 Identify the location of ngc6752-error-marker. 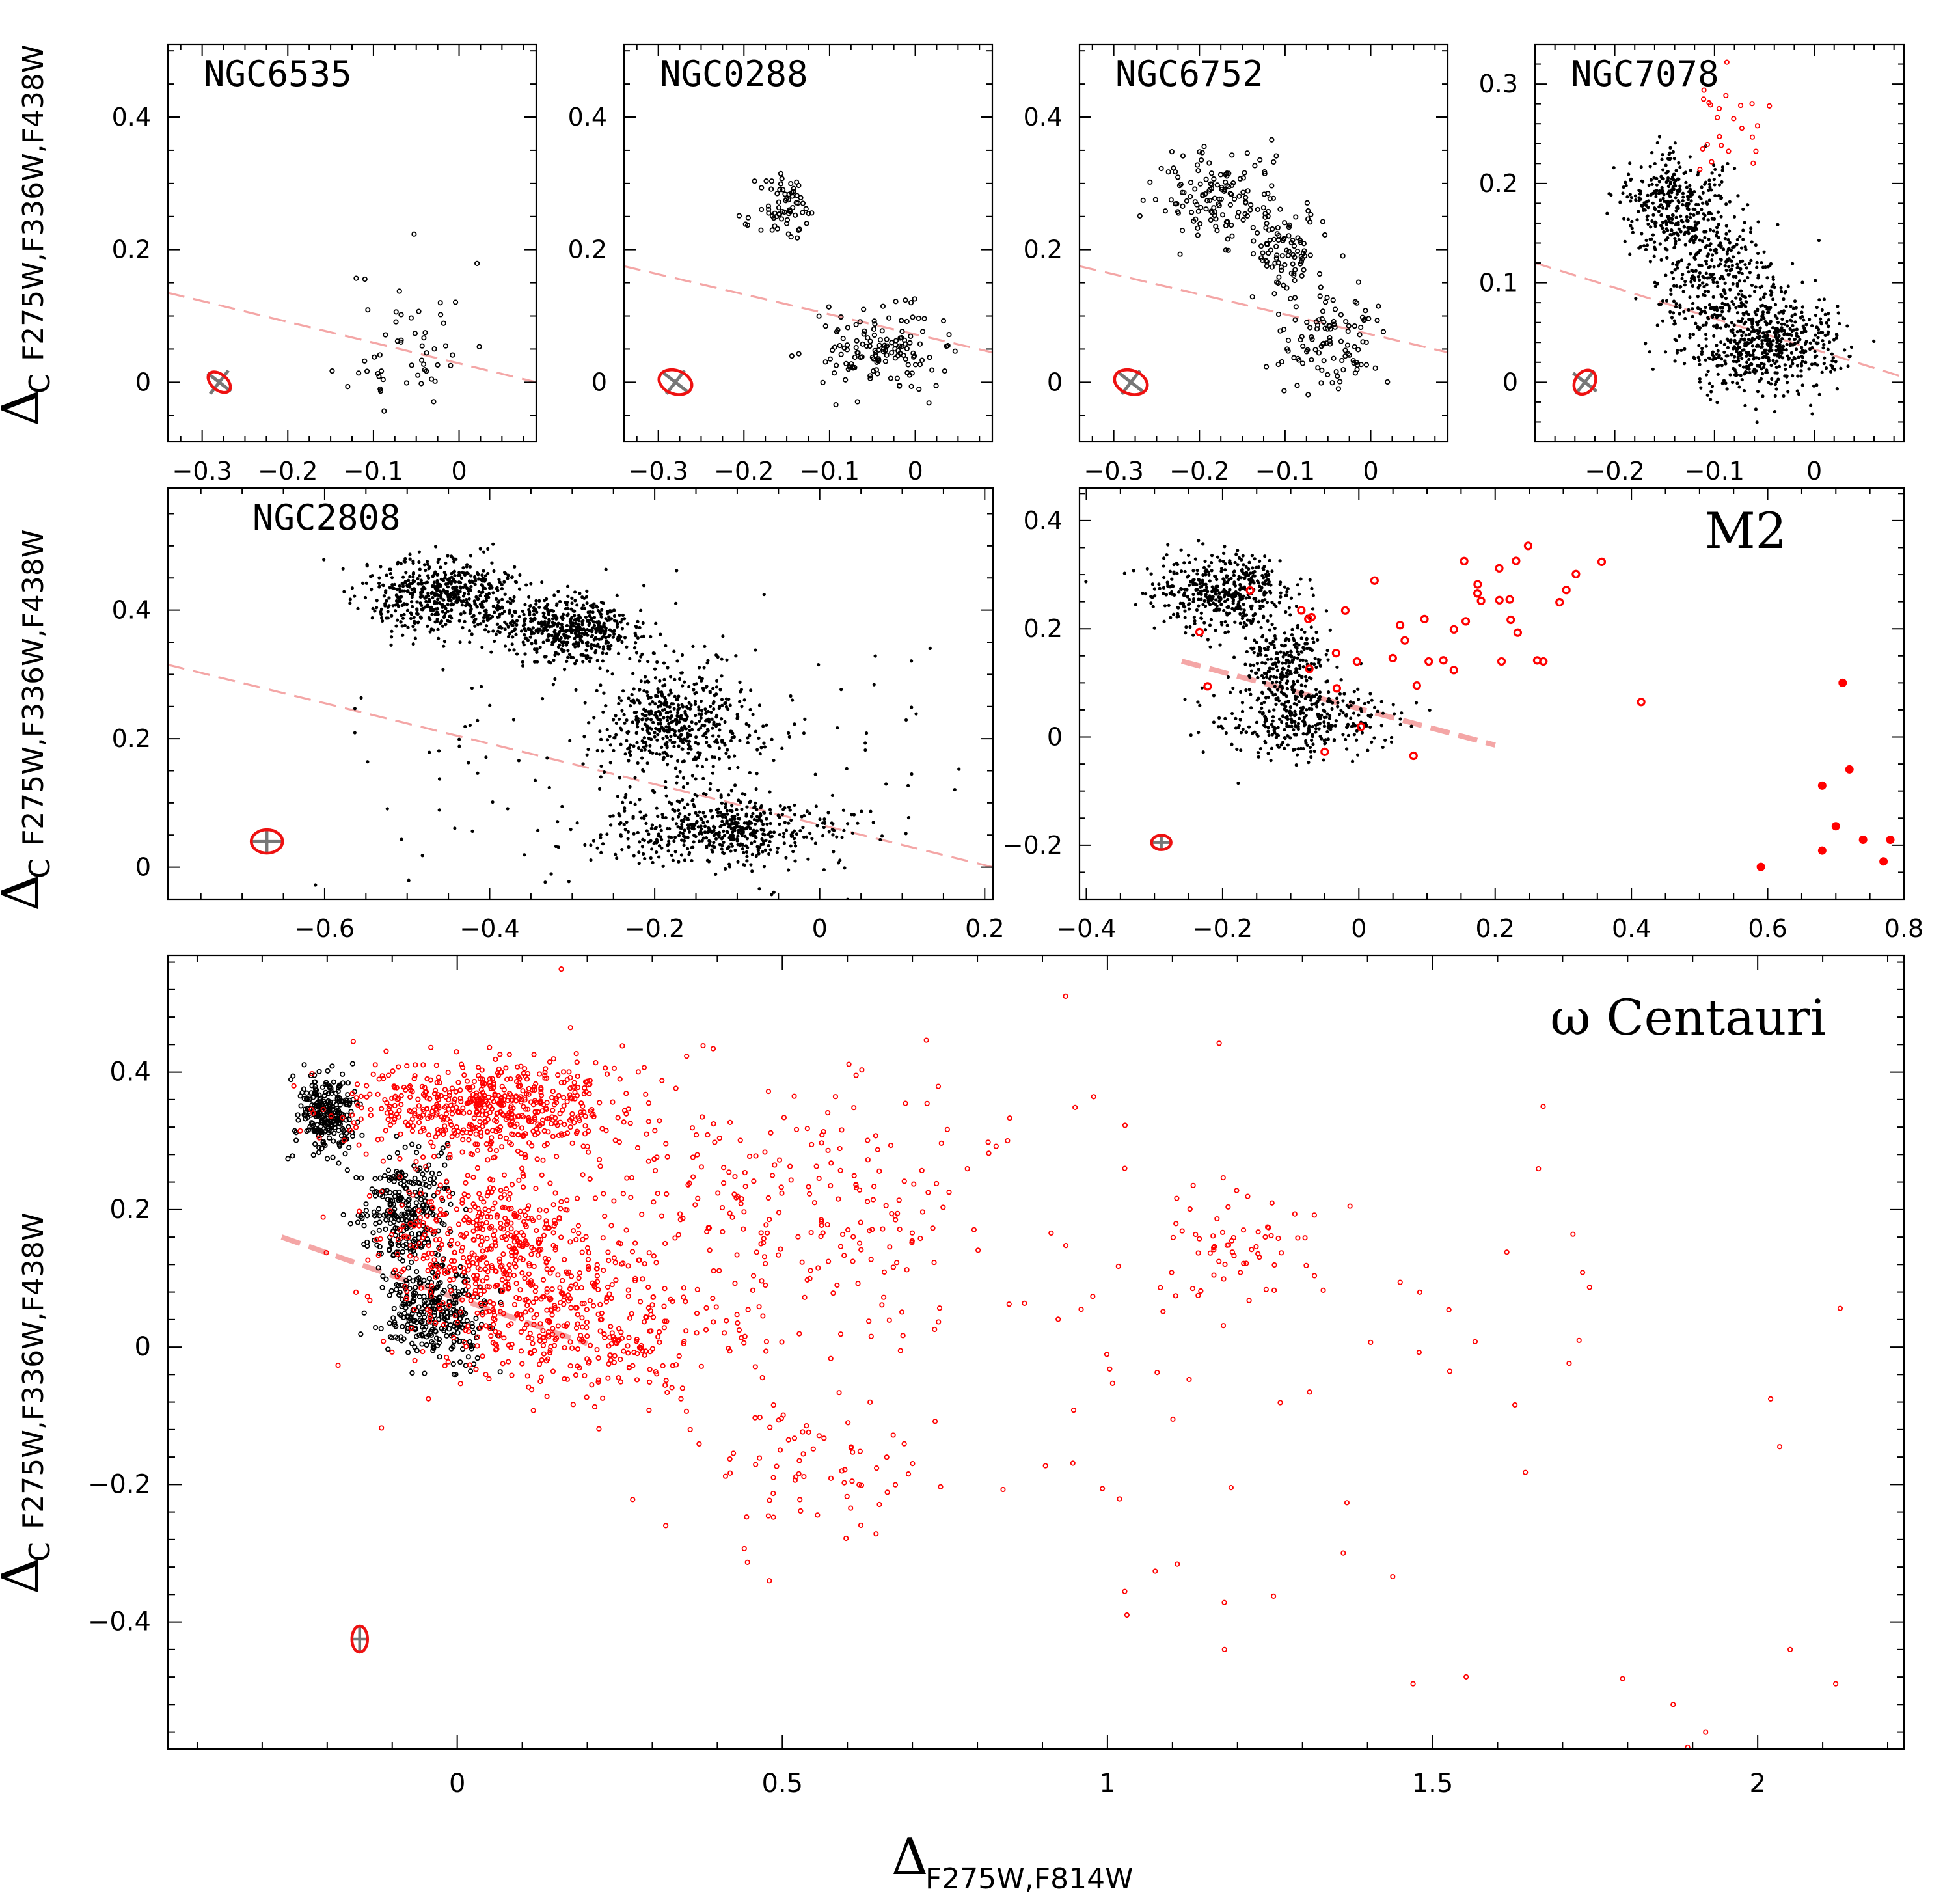
(1131, 382).